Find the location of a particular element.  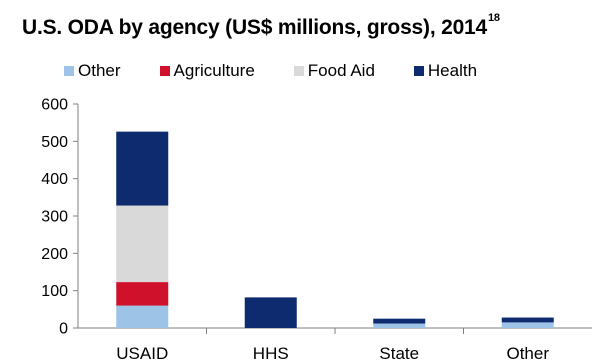

y-tick-label: 500 is located at coordinates (54, 142).